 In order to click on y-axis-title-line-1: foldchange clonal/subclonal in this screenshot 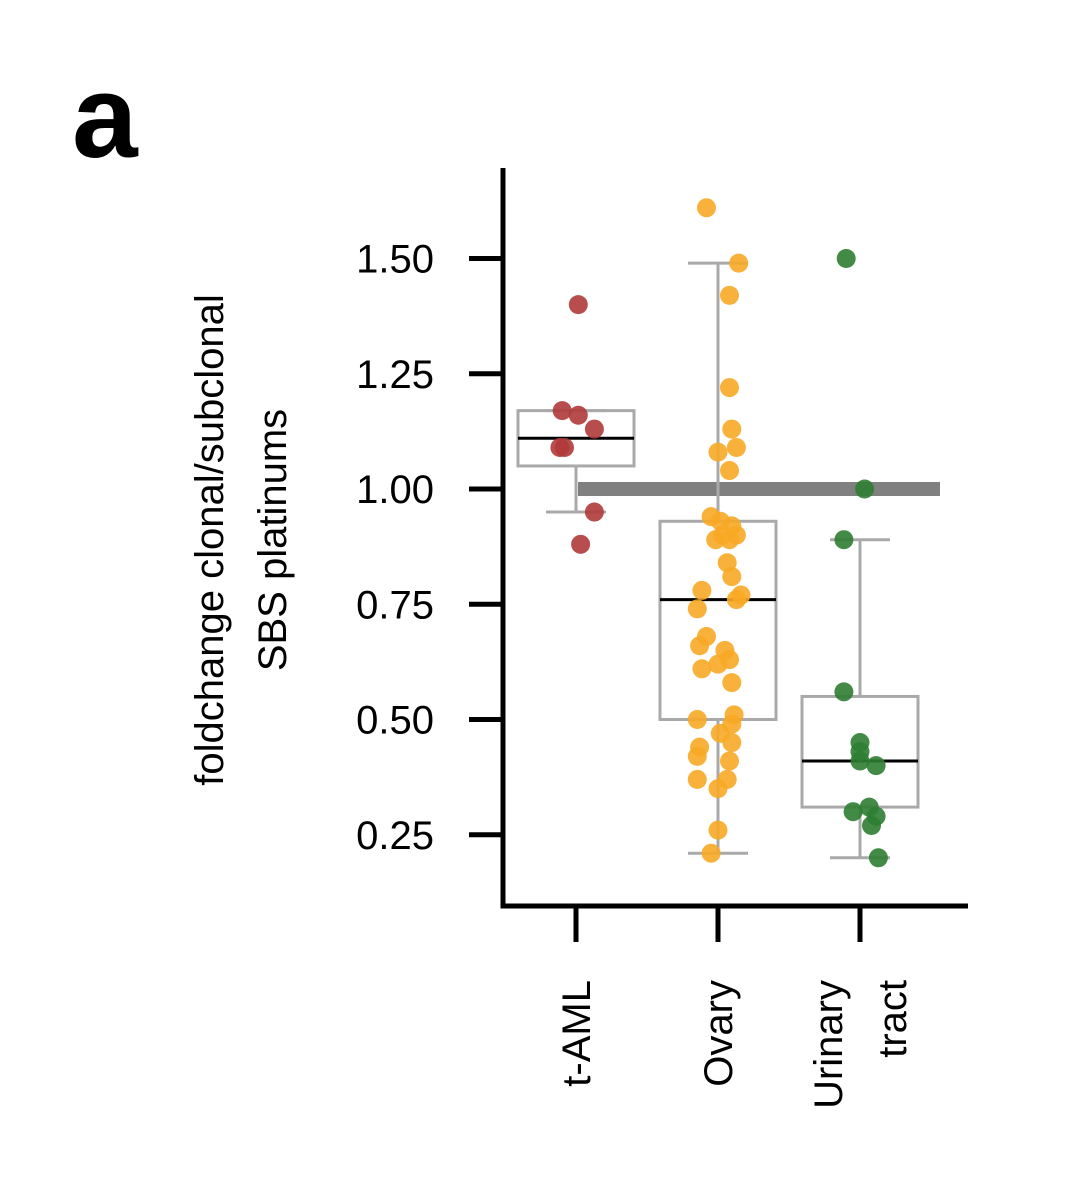, I will do `click(210, 539)`.